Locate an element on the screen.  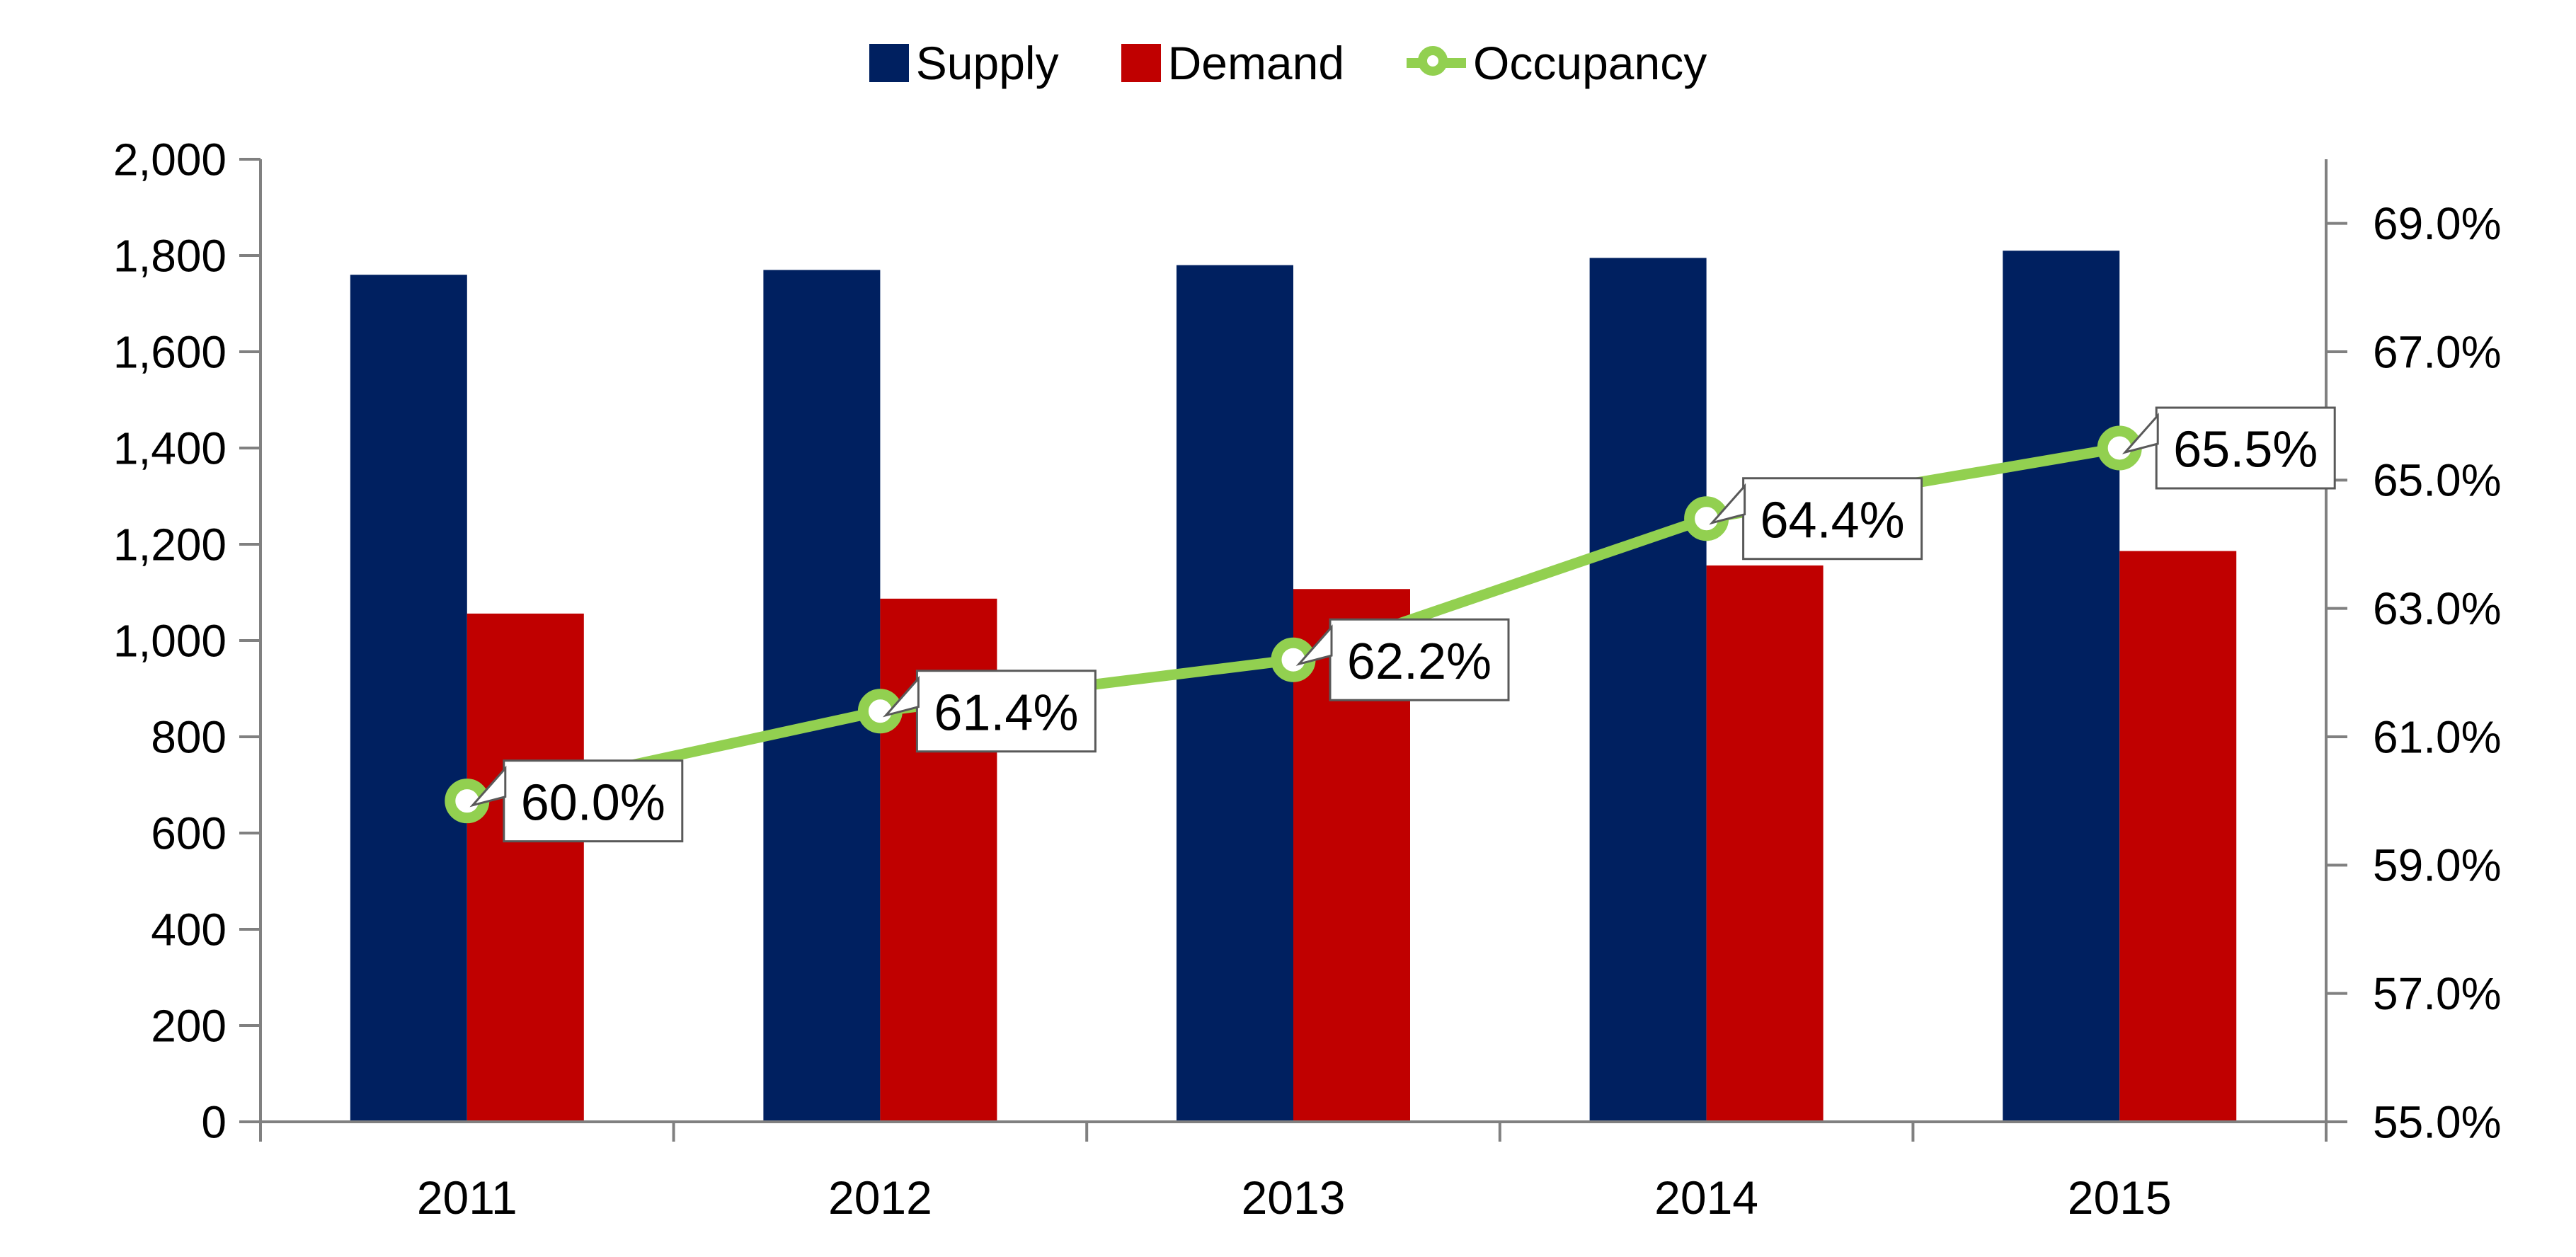
right-axis-tick-label: 57.0% is located at coordinates (2437, 994).